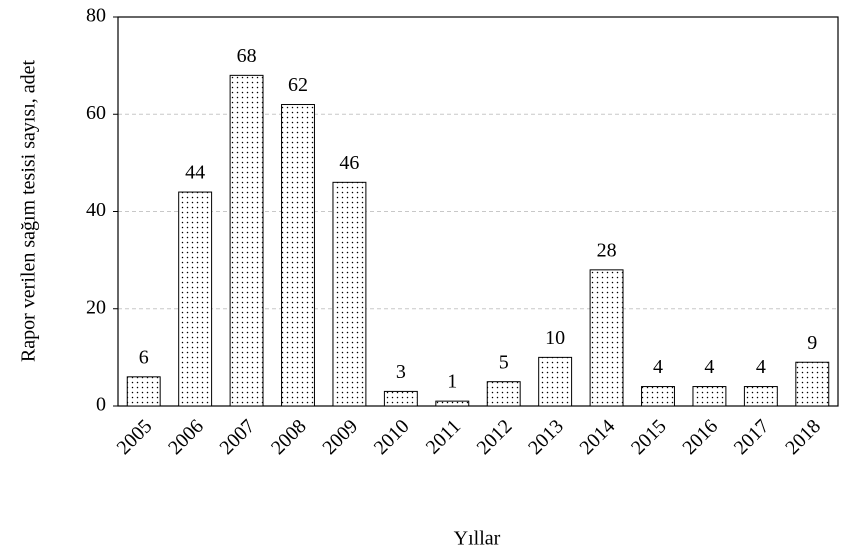 This screenshot has width=843, height=557. What do you see at coordinates (96, 16) in the screenshot?
I see `y-tick-label: 80` at bounding box center [96, 16].